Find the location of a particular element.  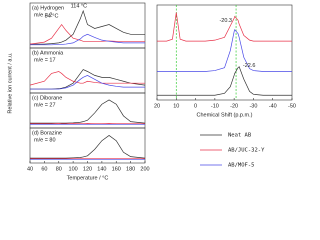

annotation: 84 °C is located at coordinates (52, 16).